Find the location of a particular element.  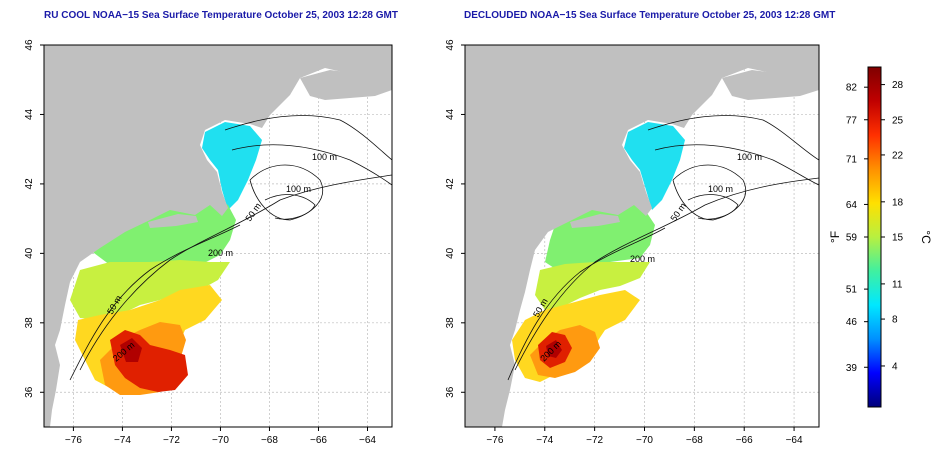

right-longitude-axis: −76 −74 −72 −70 −68 −66 −64 is located at coordinates (644, 436).